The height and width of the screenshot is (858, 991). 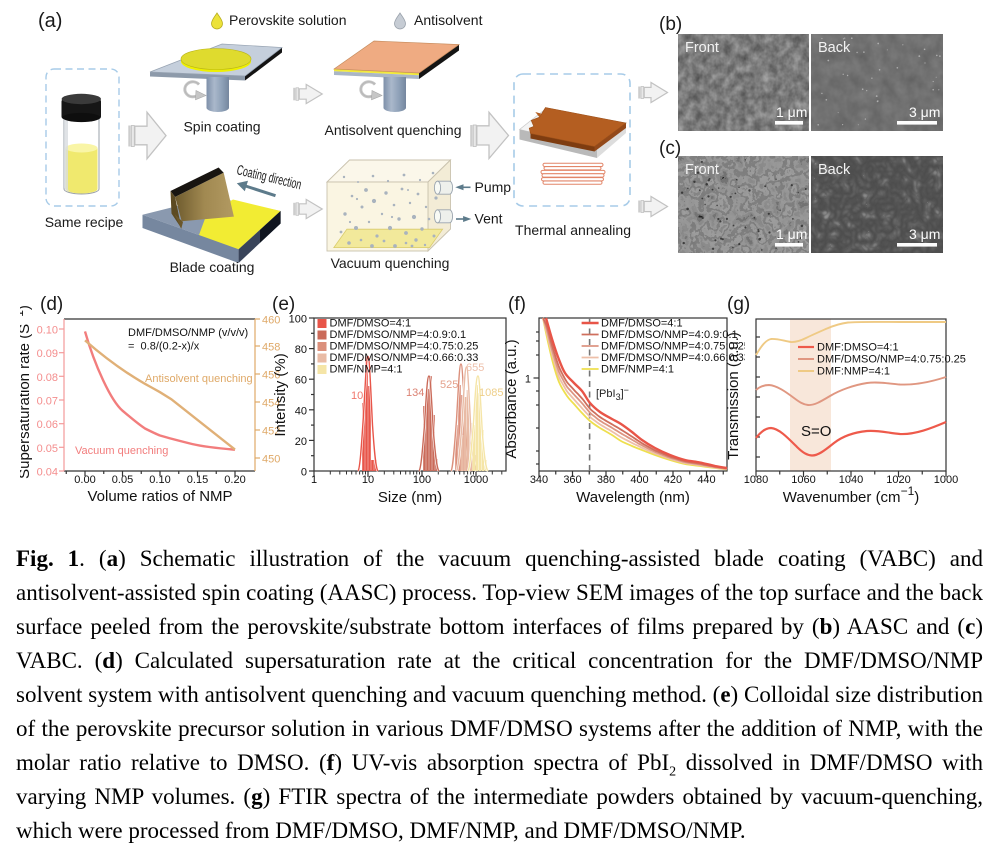 I want to click on svg-text: 40, so click(x=301, y=411).